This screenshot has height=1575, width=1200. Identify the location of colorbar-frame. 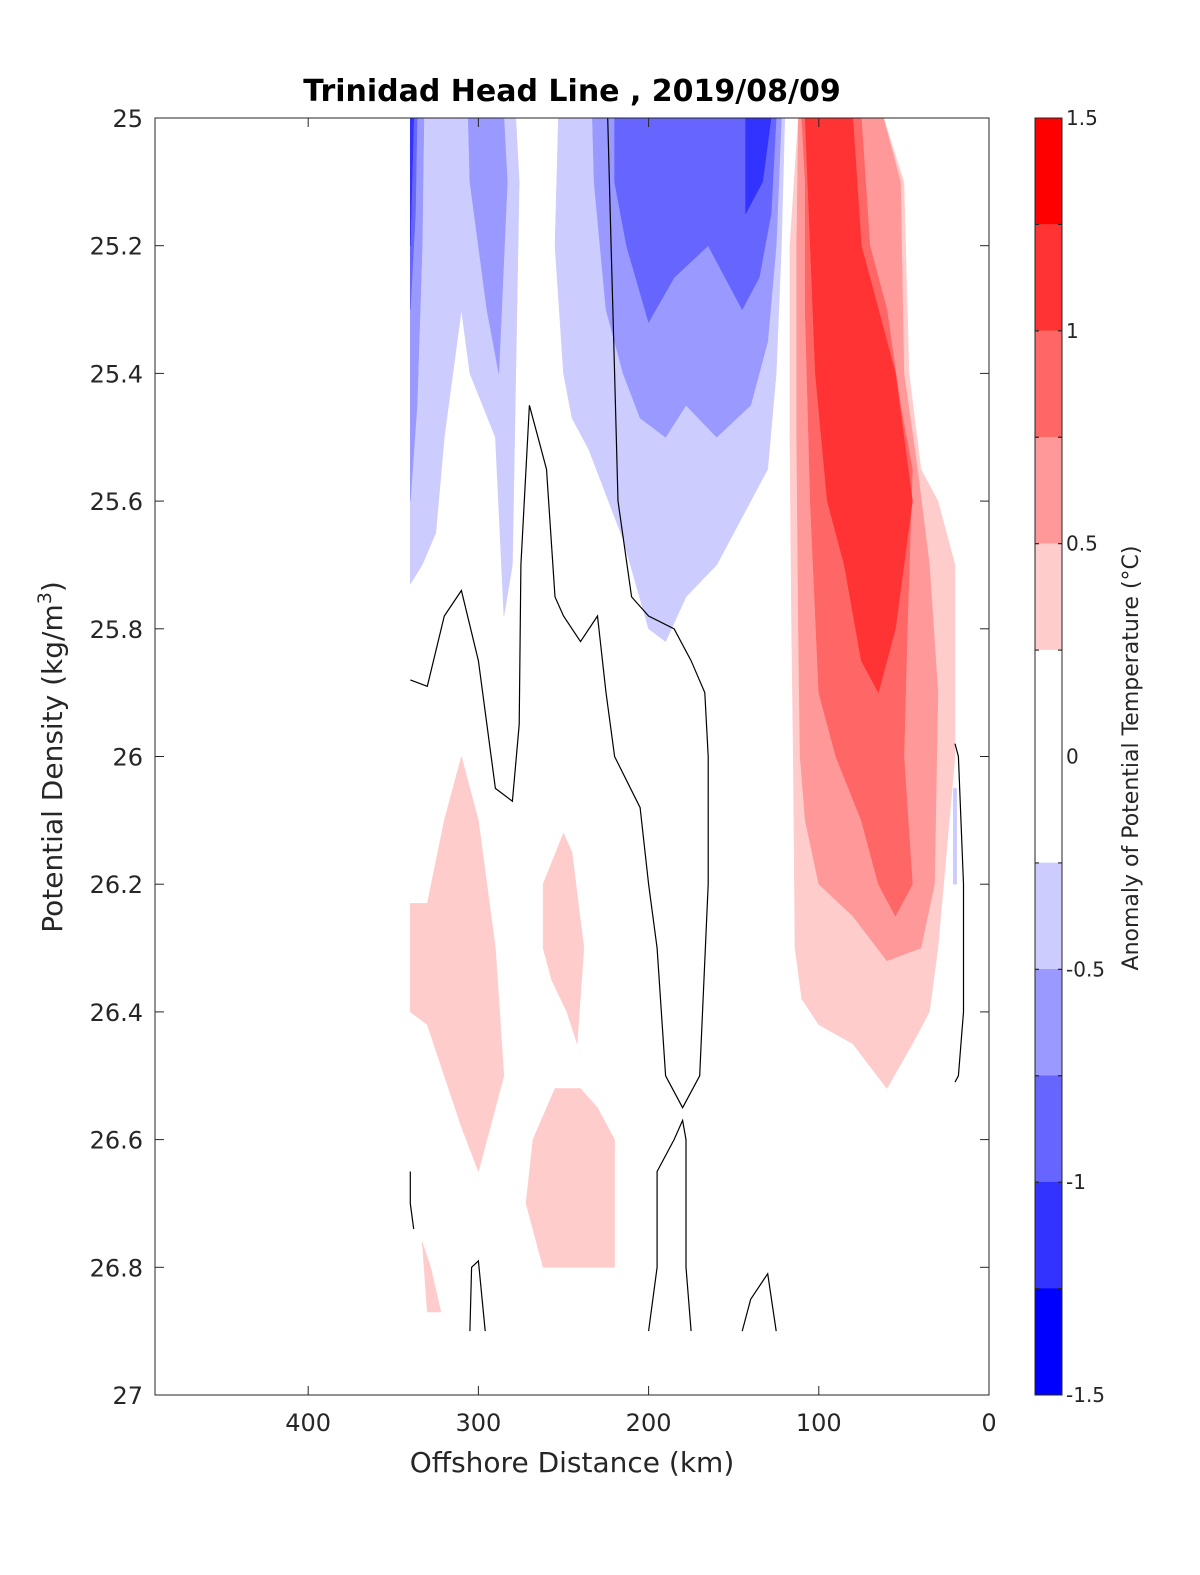
(1048, 756).